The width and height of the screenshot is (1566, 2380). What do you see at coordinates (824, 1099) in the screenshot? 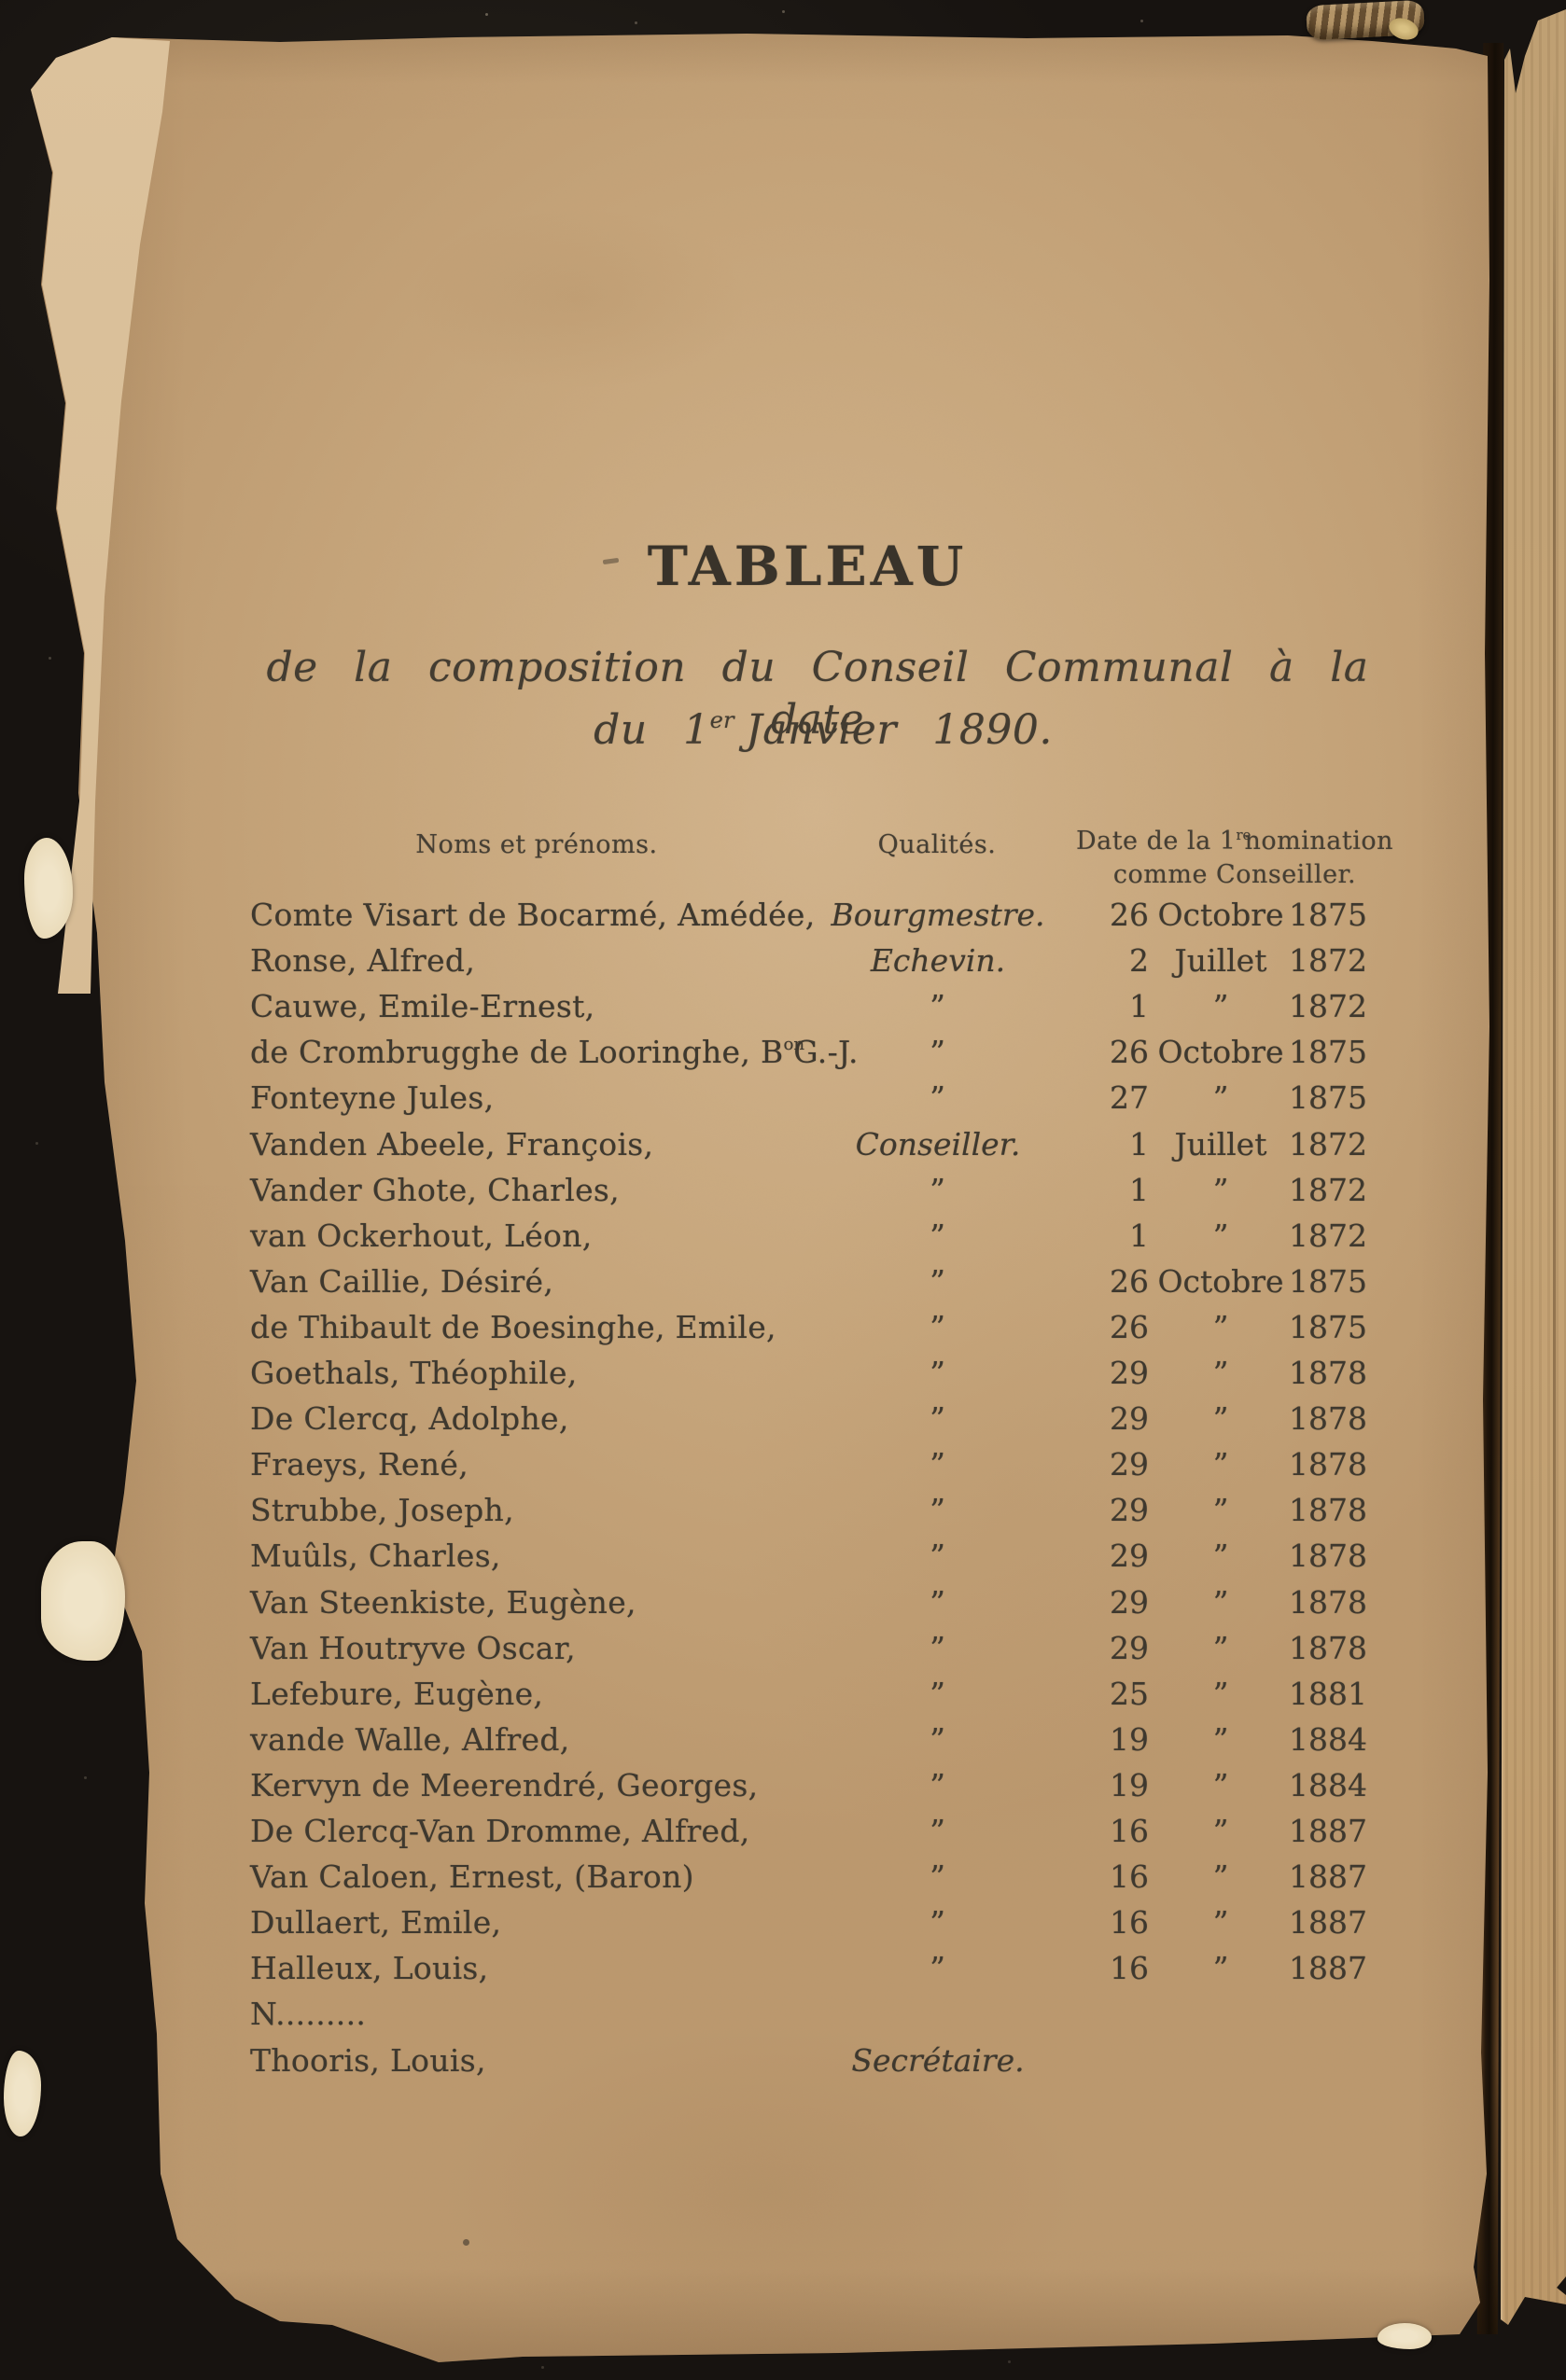
I see `table-row: Fonteyne Jules, ” 27 ” 1875` at bounding box center [824, 1099].